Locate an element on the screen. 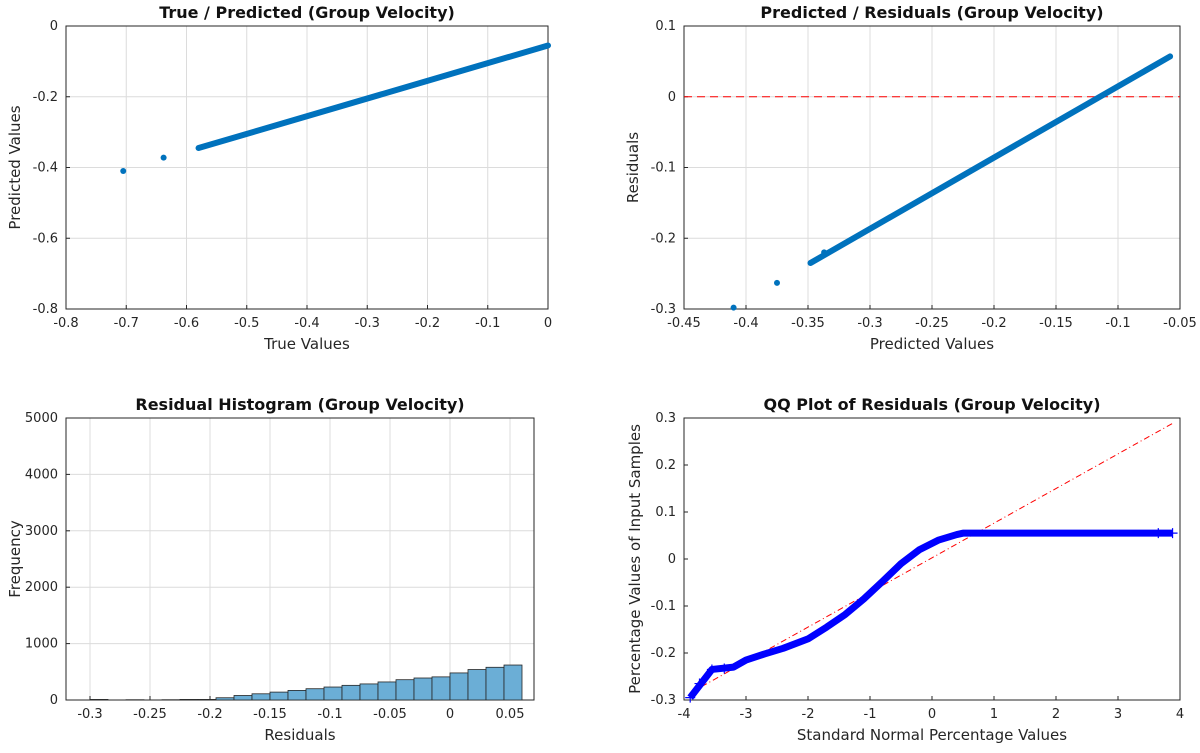  x-tick-label: -3 is located at coordinates (746, 714).